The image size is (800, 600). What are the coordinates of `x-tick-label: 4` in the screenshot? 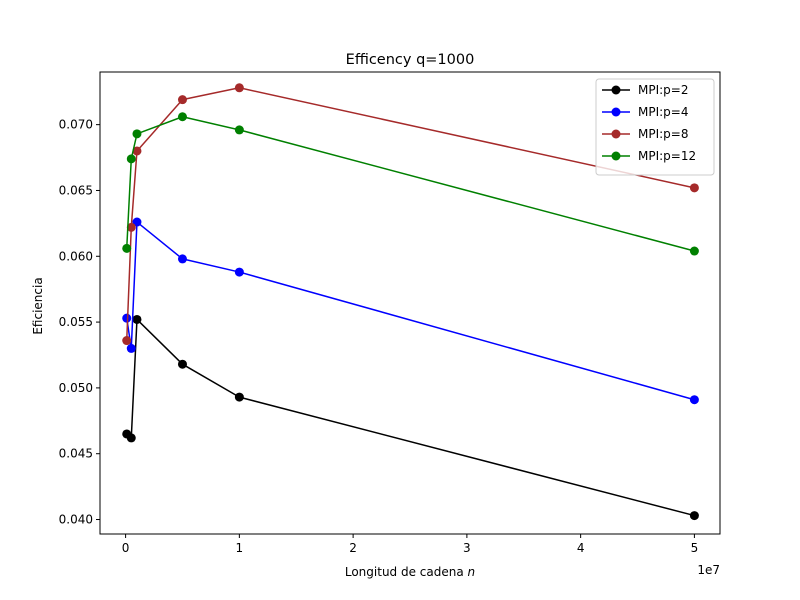 It's located at (581, 548).